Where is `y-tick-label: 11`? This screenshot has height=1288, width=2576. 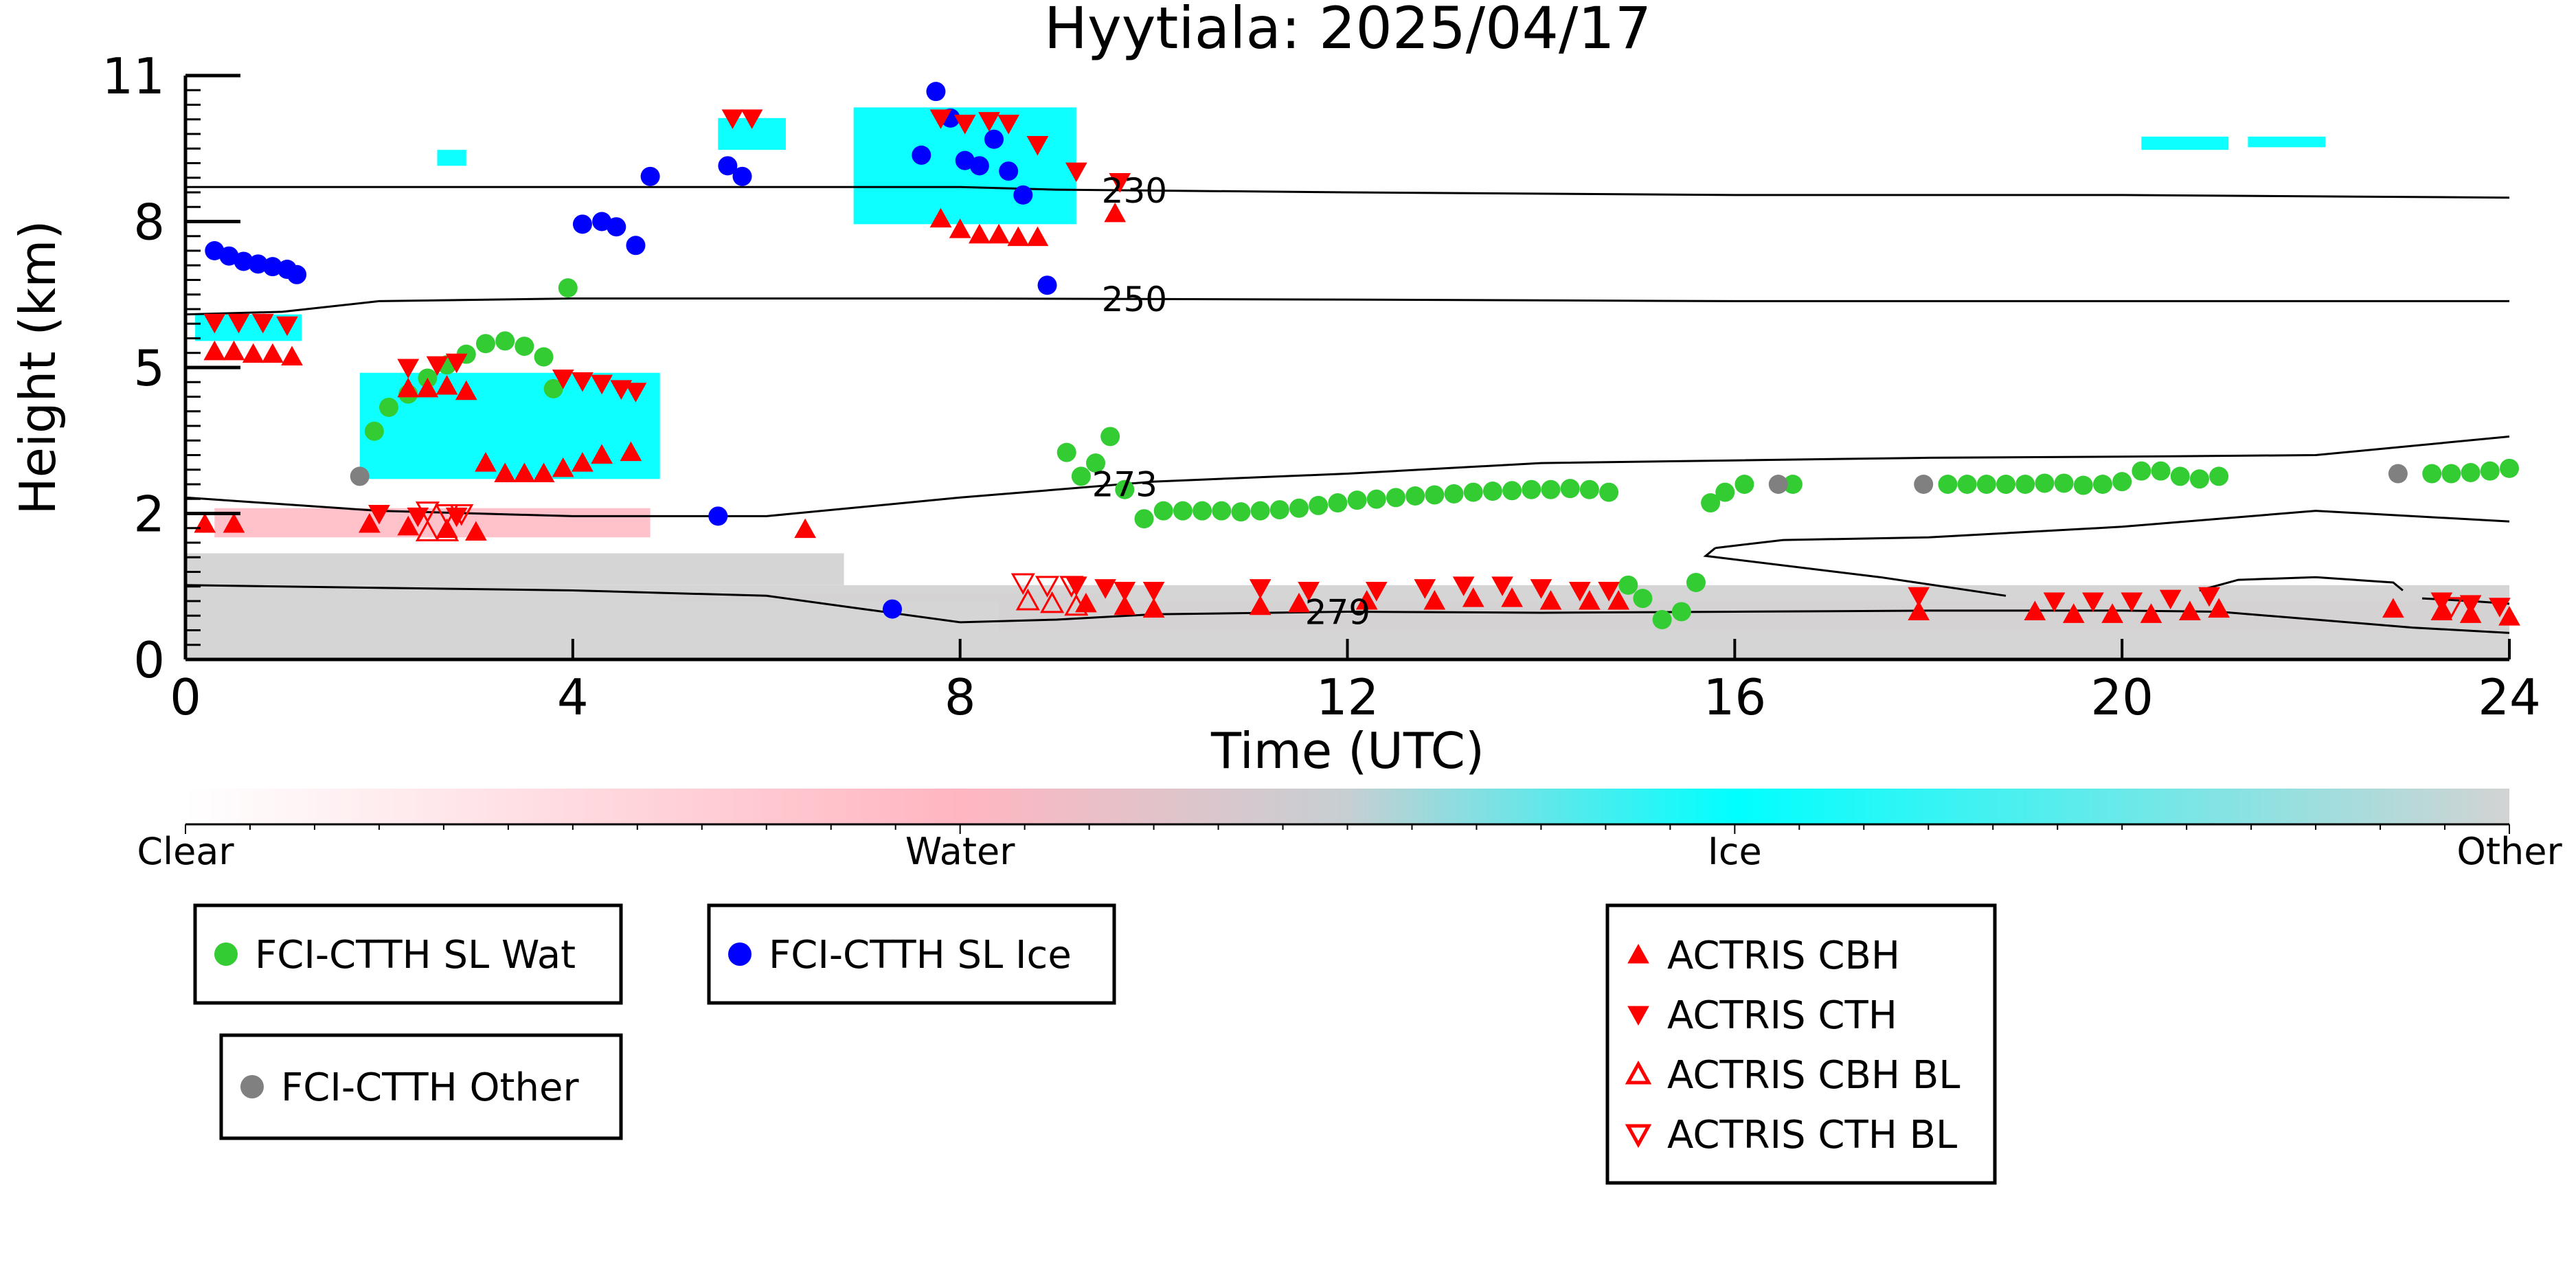 y-tick-label: 11 is located at coordinates (133, 76).